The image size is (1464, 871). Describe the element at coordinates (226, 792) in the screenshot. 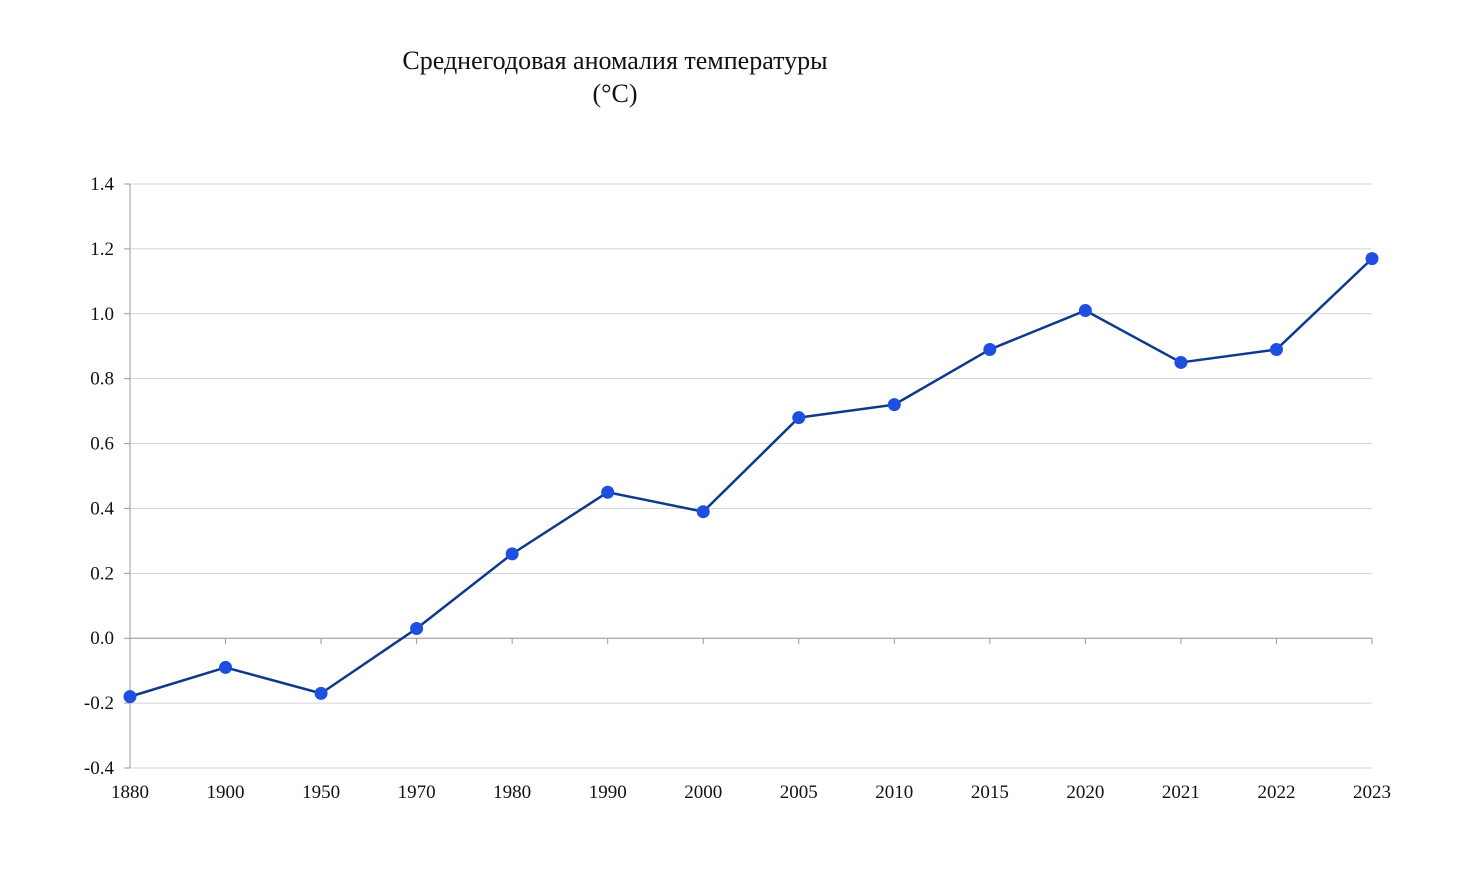

I see `x-tick-label: 1900` at that location.